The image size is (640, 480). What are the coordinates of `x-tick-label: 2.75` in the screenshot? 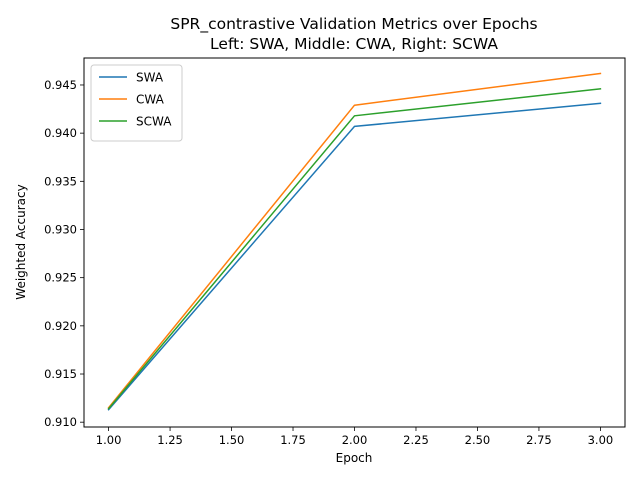 It's located at (539, 440).